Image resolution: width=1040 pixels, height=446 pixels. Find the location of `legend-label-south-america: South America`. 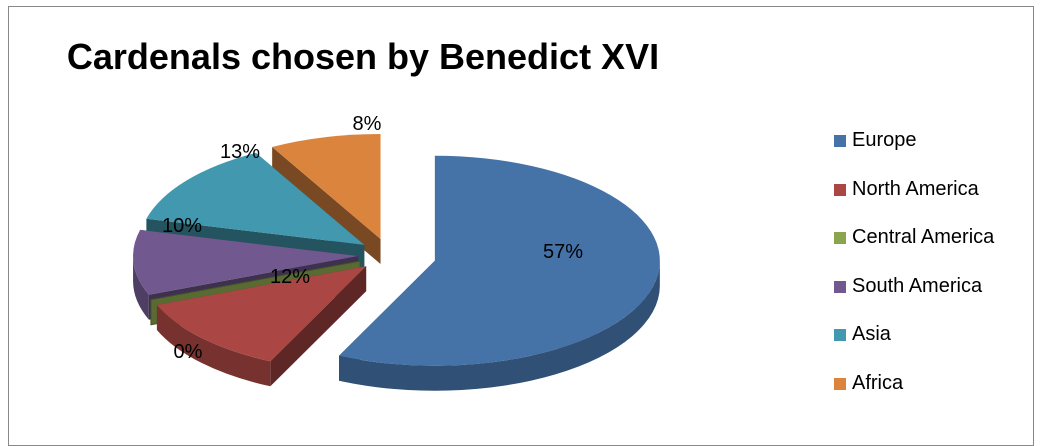

legend-label-south-america: South America is located at coordinates (917, 285).